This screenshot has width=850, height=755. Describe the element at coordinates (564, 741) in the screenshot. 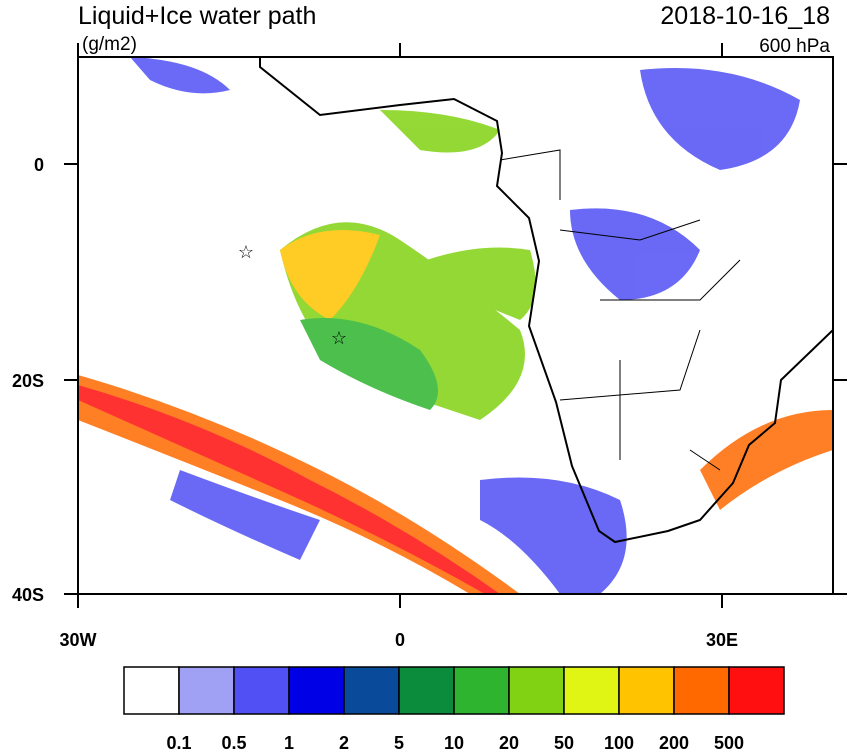

I see `colorbar-label: 50` at that location.